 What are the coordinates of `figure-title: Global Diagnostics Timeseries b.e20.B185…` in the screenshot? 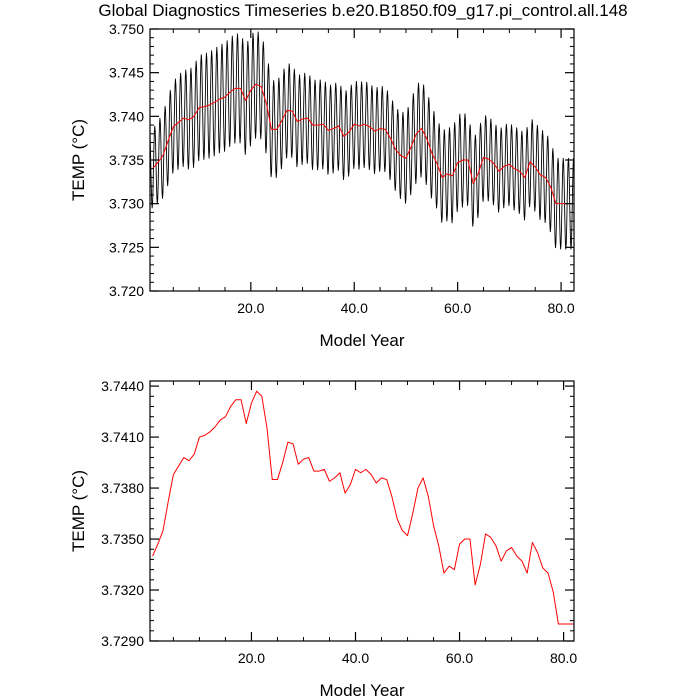 It's located at (362, 10).